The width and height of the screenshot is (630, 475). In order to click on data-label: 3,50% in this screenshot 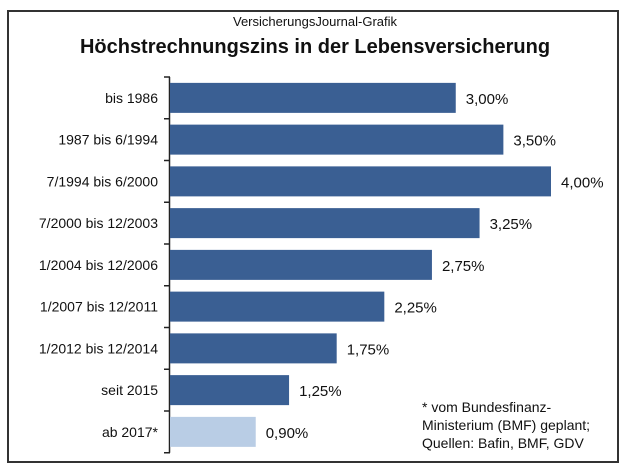, I will do `click(534, 141)`.